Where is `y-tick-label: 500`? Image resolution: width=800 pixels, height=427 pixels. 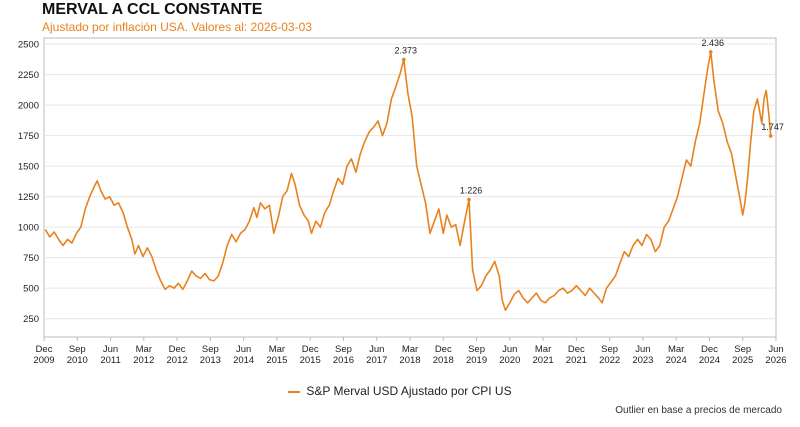 y-tick-label: 500 is located at coordinates (31, 289).